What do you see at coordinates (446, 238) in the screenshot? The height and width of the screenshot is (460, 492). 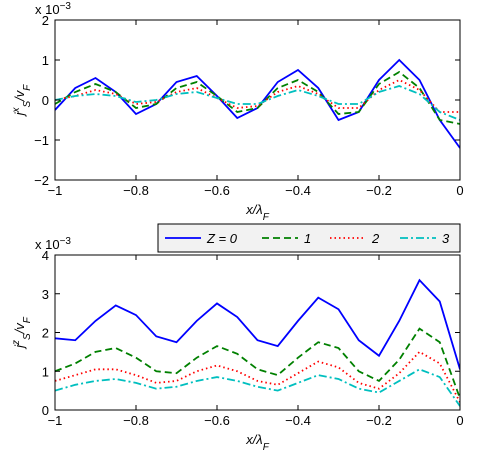 I see `legend-label: 3` at bounding box center [446, 238].